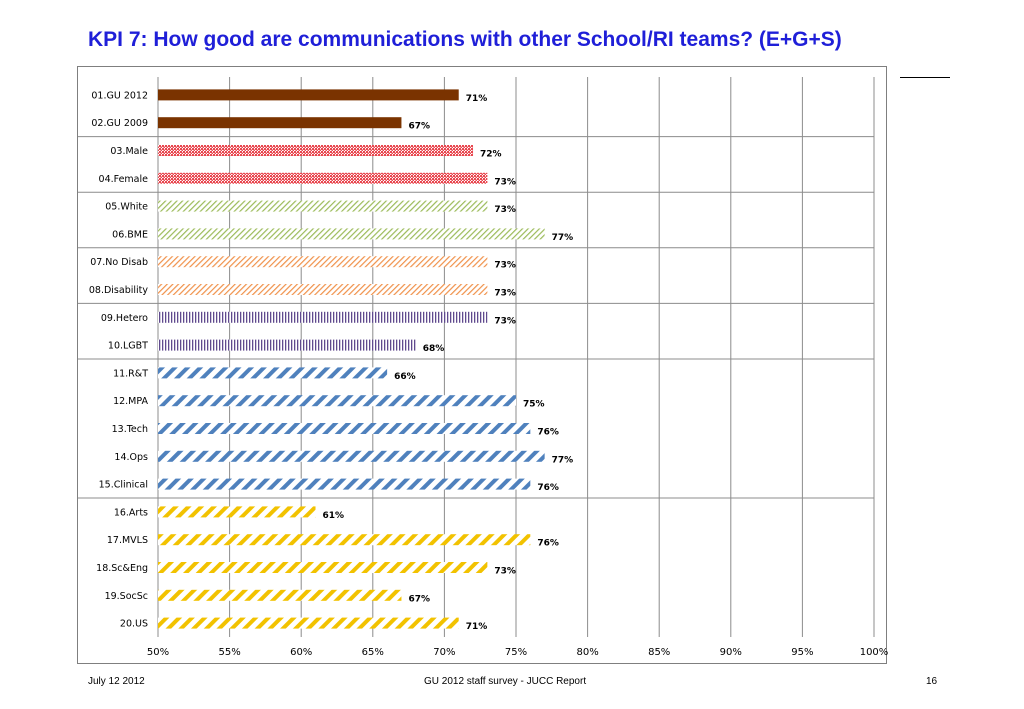 The image size is (1024, 709). I want to click on category-label: 02.GU 2009, so click(119, 123).